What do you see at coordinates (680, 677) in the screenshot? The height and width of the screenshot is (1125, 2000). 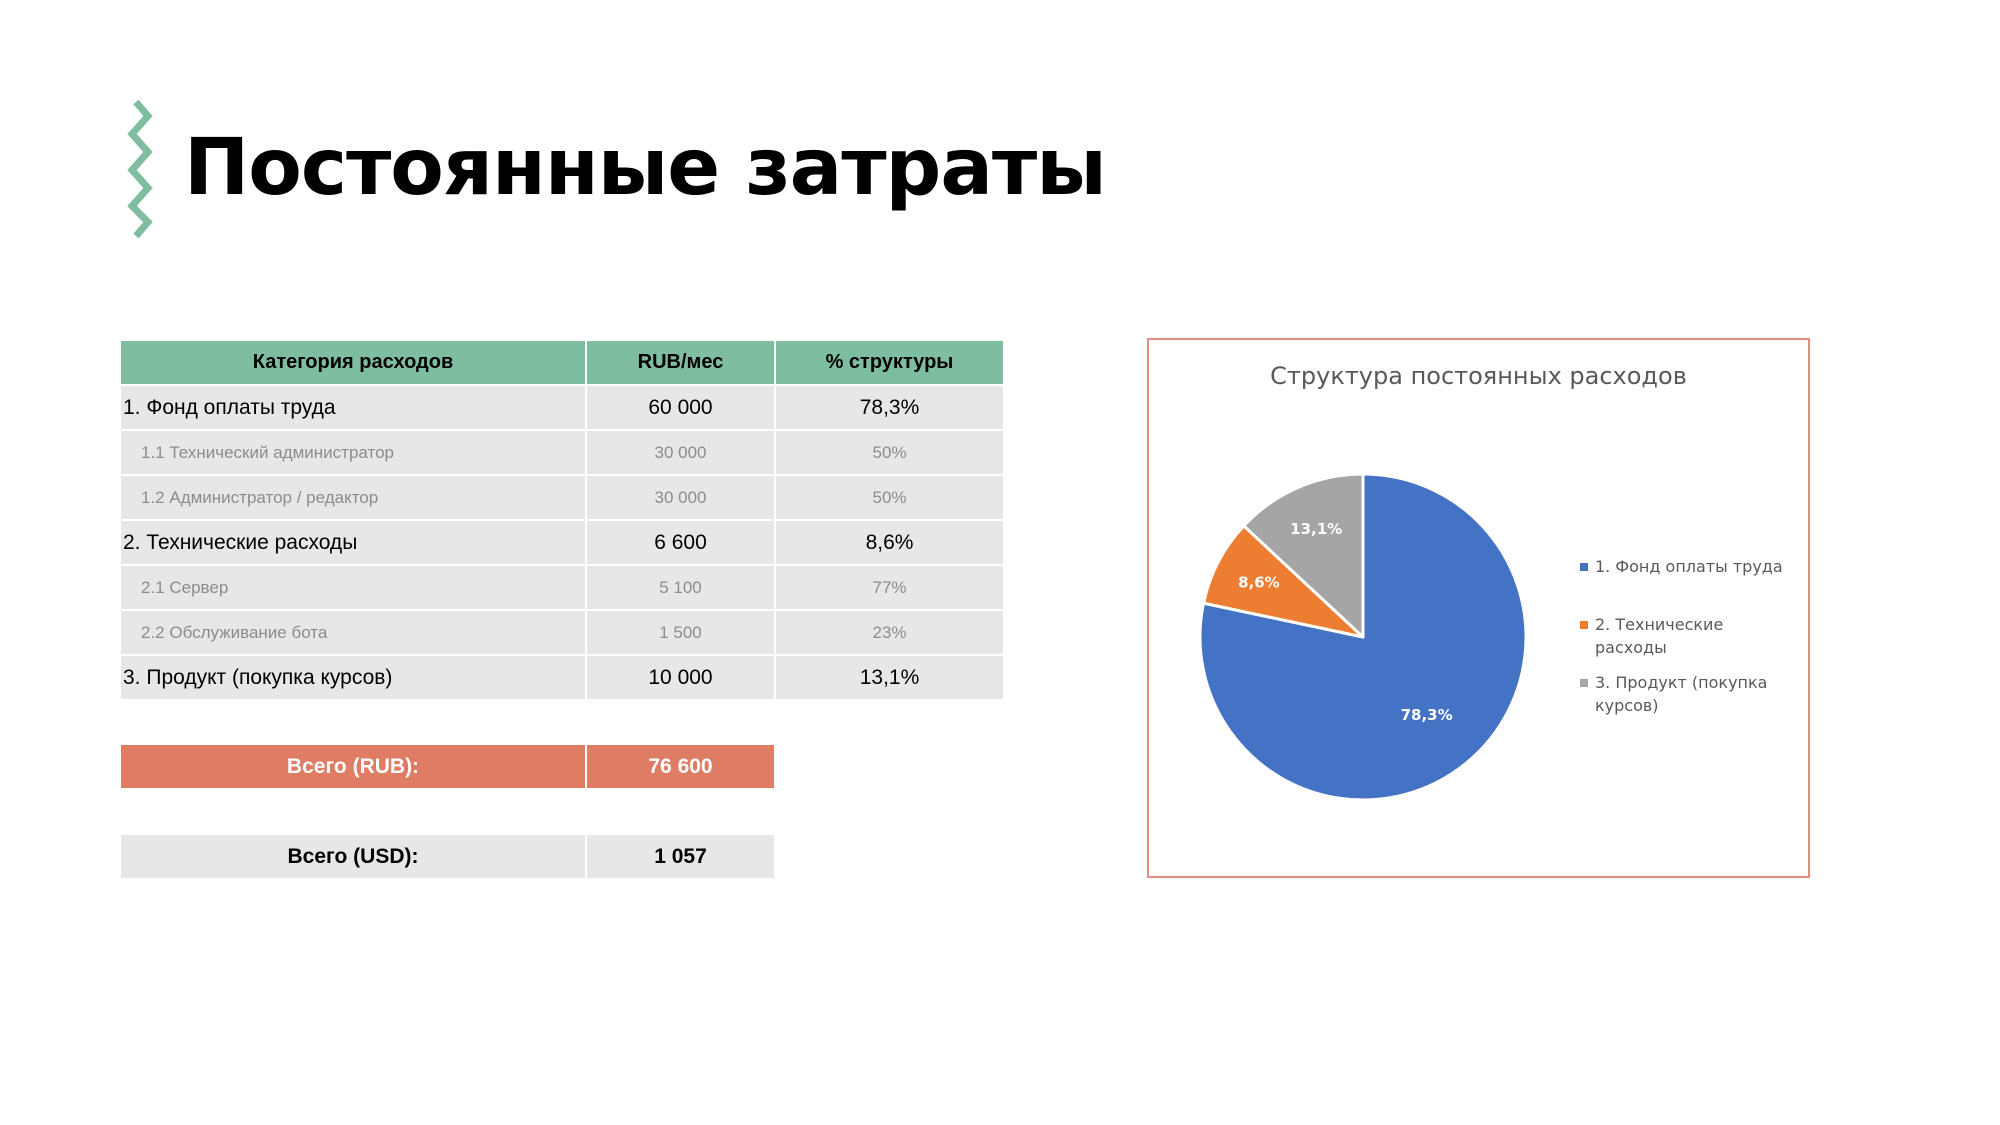 I see `row-rub: 10 000` at bounding box center [680, 677].